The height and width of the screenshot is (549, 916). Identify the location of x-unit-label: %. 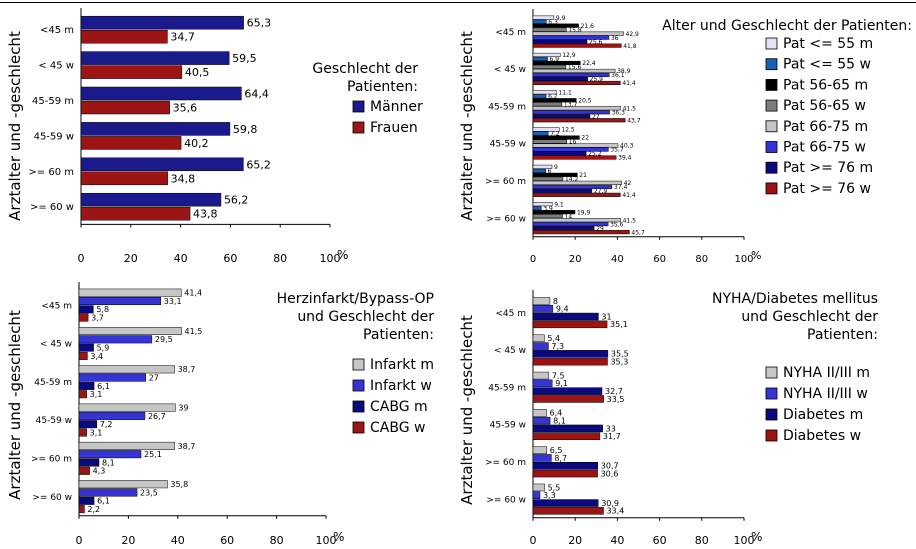
(338, 537).